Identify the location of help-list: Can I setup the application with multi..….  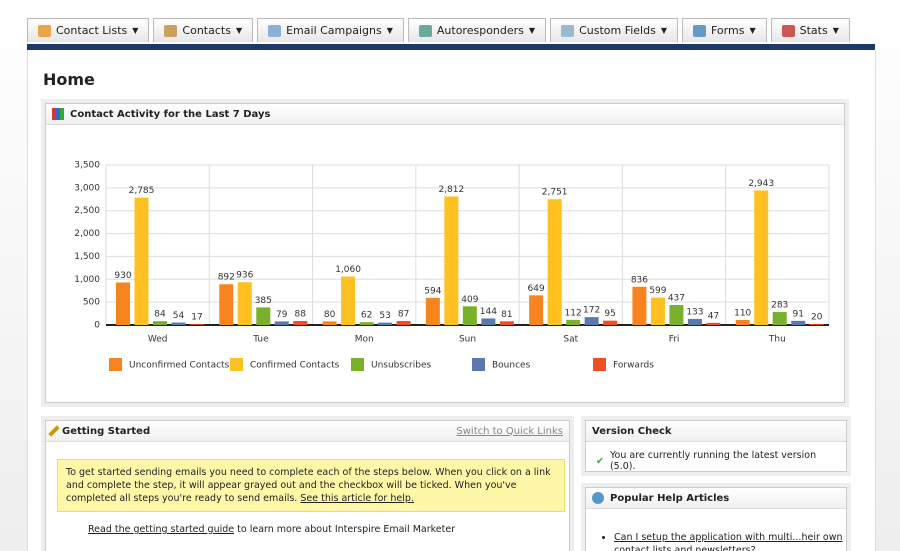
(716, 541).